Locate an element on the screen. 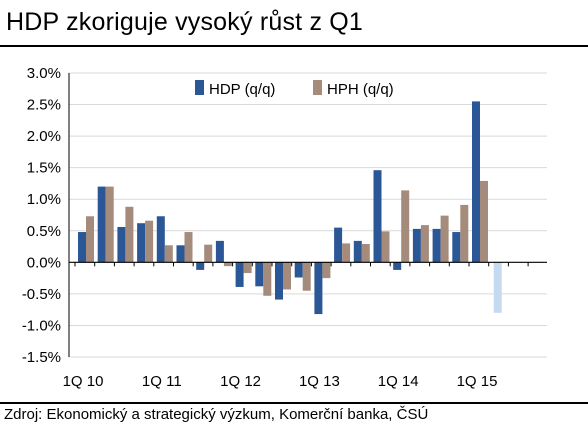  legend: HDP (q/q) HPH (q/q) is located at coordinates (294, 89).